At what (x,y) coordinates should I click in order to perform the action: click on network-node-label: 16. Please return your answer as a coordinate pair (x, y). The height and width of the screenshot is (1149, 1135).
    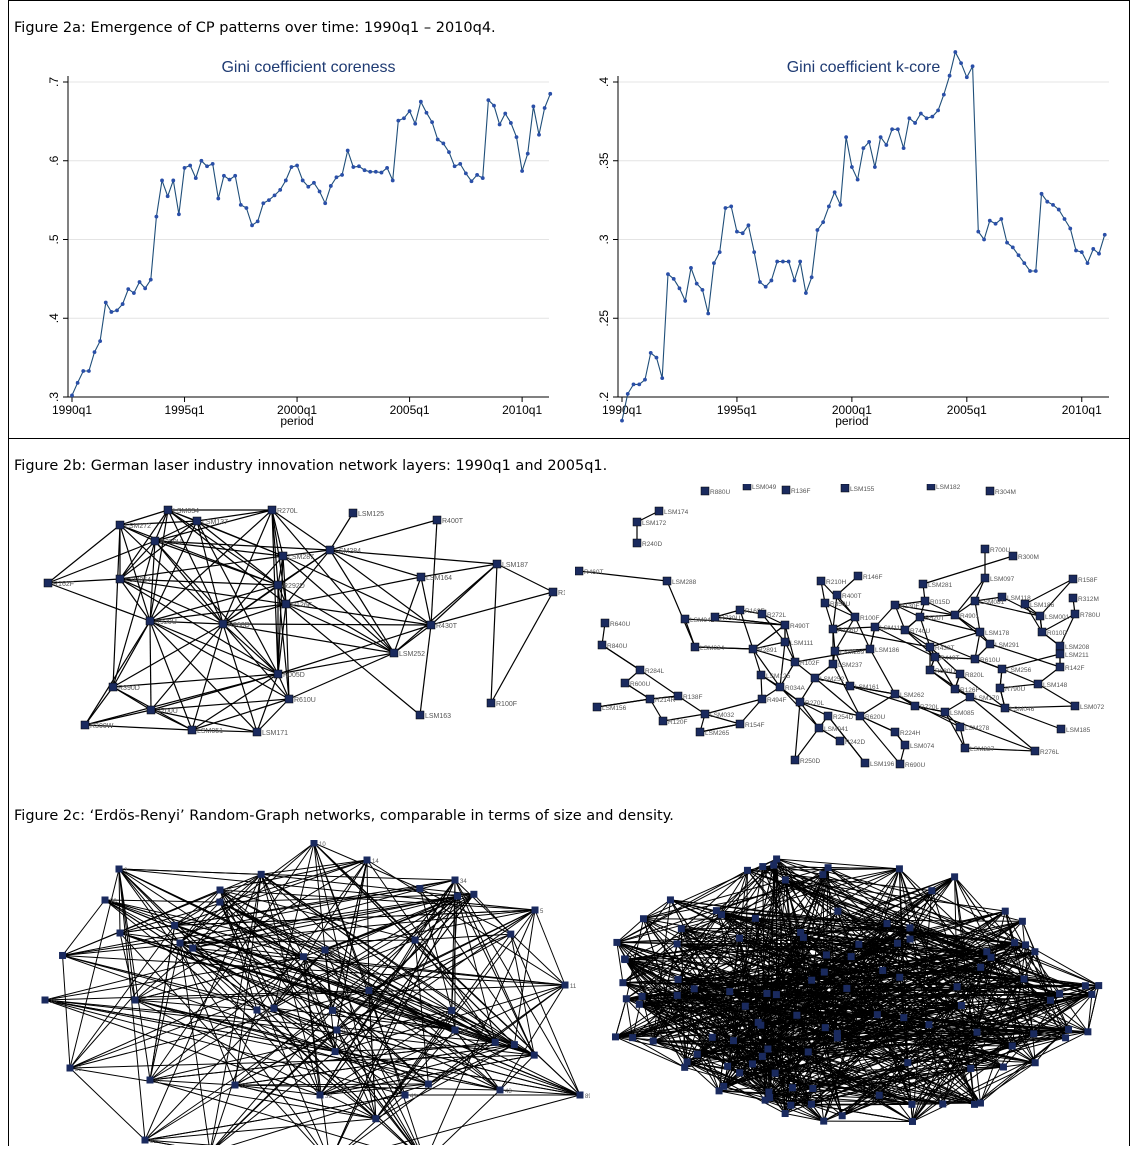
    Looking at the image, I should click on (53, 1002).